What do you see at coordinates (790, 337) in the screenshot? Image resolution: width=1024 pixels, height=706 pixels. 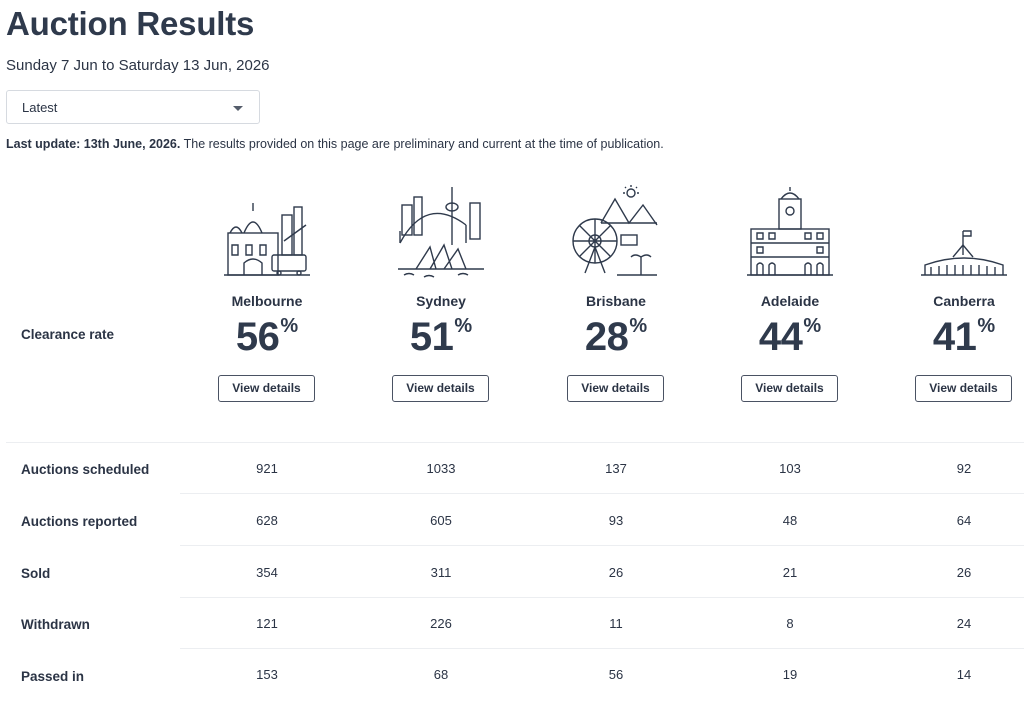 I see `clearance-rate-value: 44%` at bounding box center [790, 337].